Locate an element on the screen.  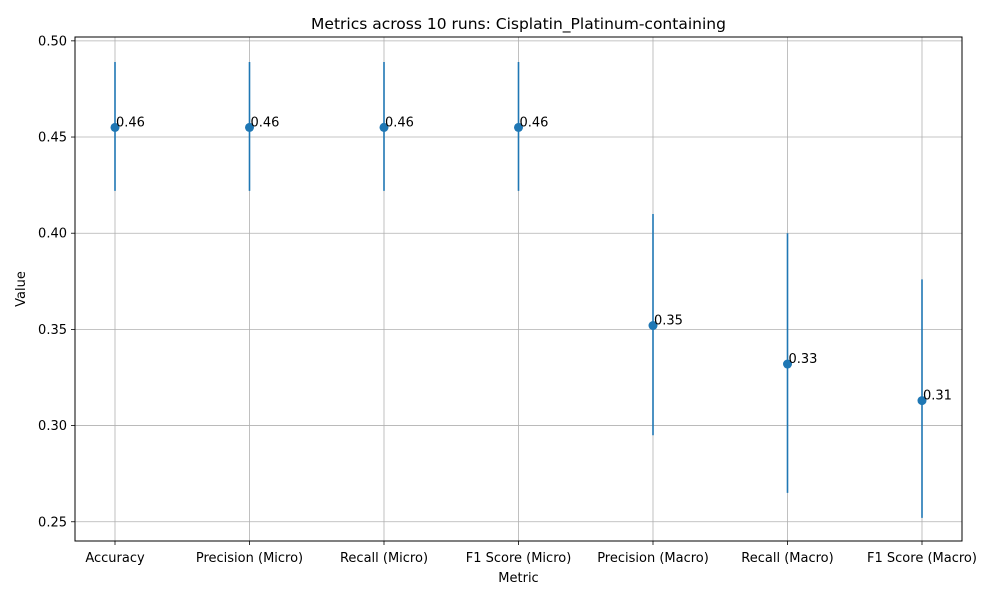
x-tick-label: Recall (Micro) is located at coordinates (384, 558).